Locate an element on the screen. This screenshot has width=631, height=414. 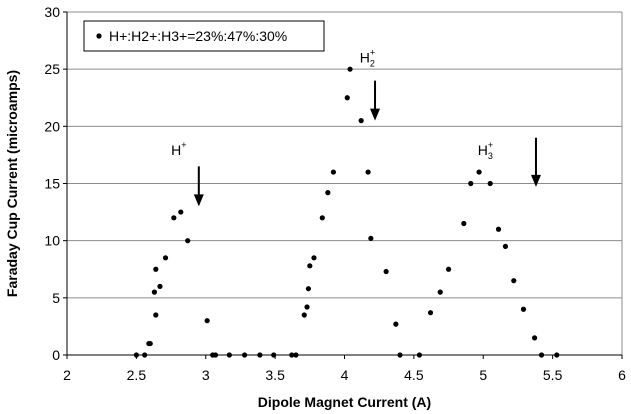
x-tick-label: 5.5 is located at coordinates (553, 375).